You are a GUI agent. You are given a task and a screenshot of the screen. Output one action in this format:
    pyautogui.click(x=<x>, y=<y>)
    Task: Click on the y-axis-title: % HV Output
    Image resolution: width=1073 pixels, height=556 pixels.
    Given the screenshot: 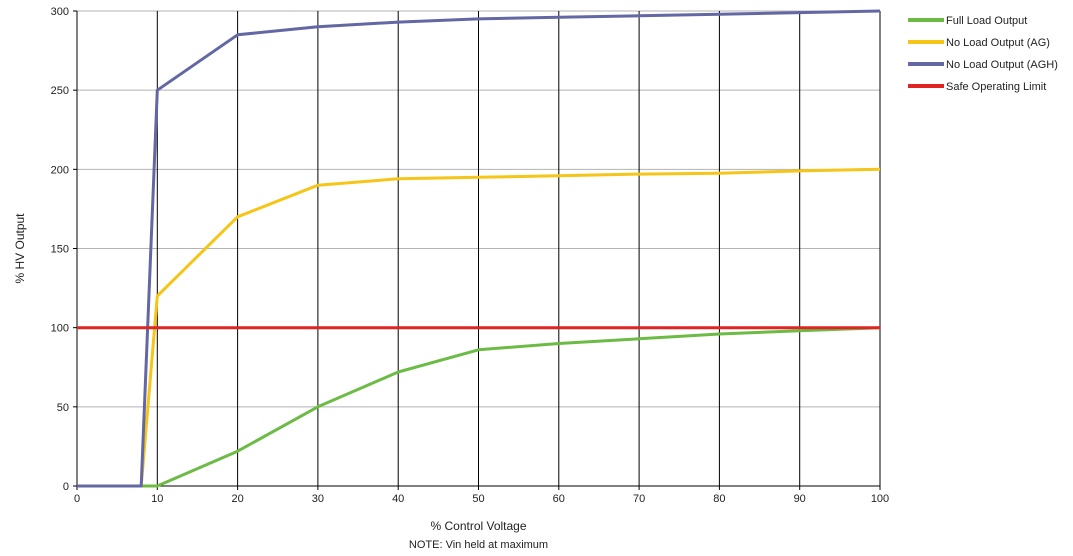 What is the action you would take?
    pyautogui.click(x=20, y=248)
    